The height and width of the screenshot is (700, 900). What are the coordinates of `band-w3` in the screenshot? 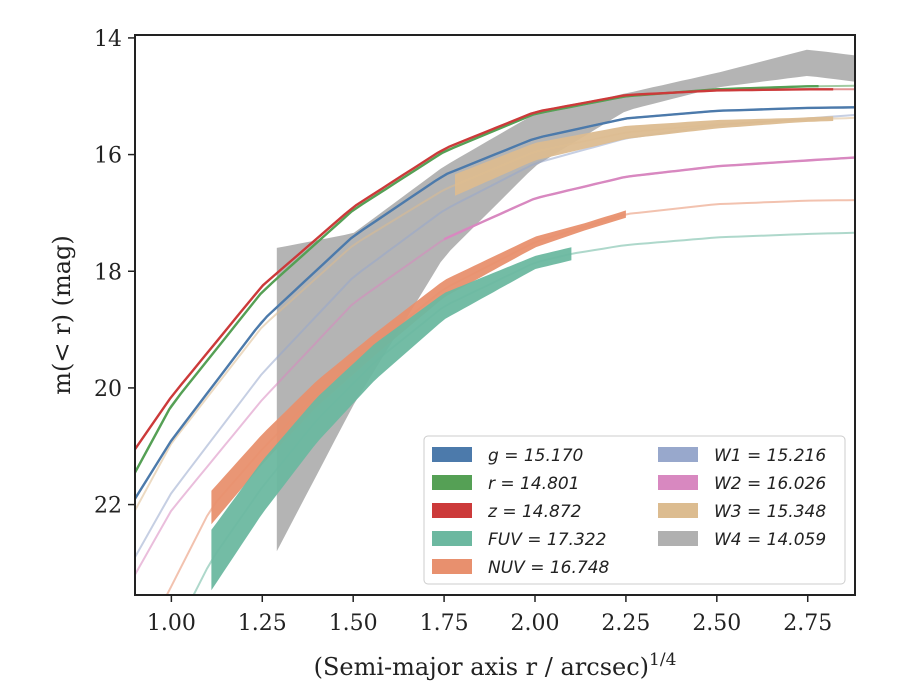 It's located at (644, 156).